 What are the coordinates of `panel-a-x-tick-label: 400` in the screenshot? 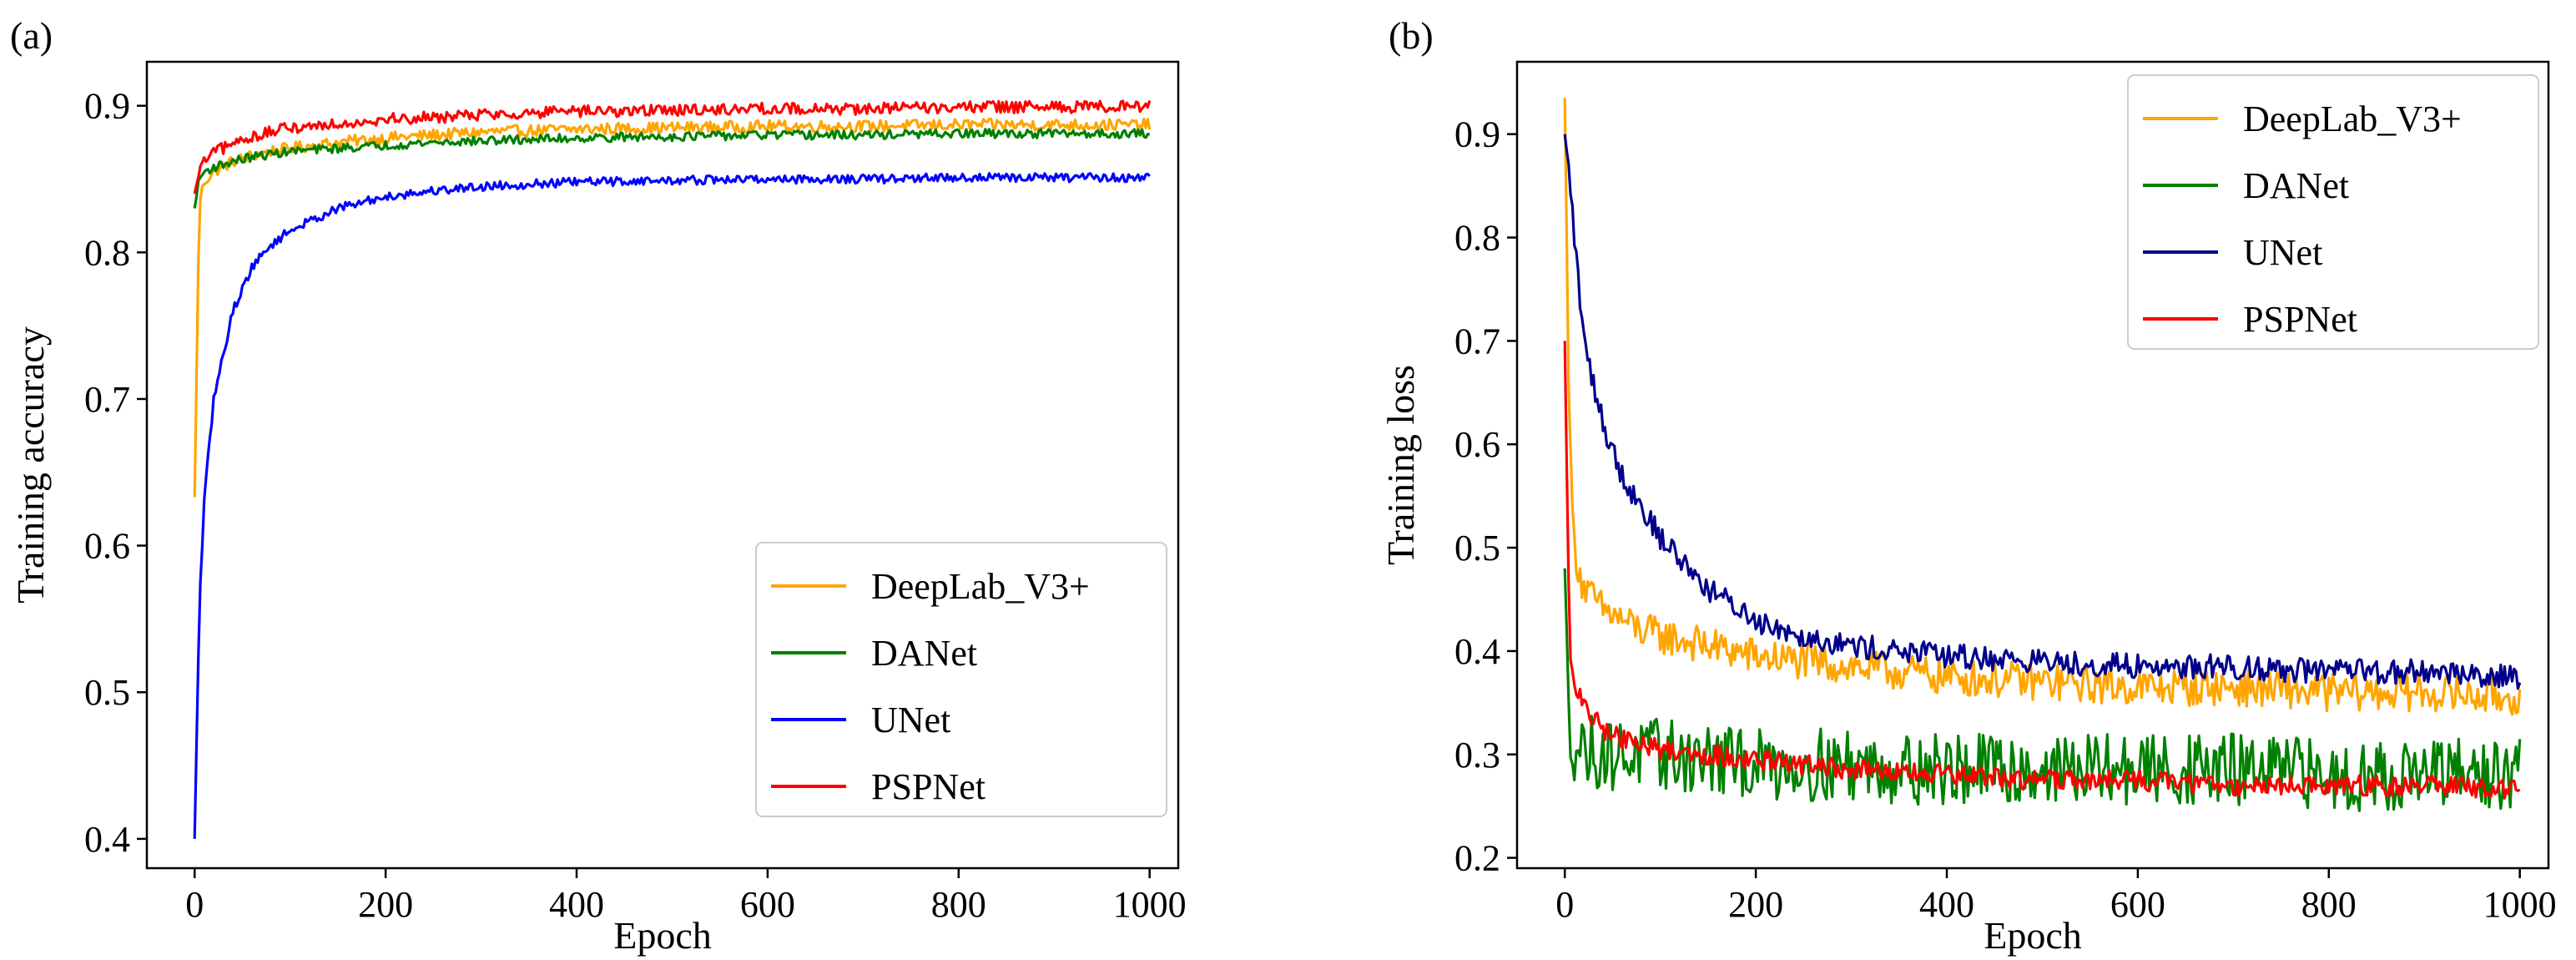 It's located at (576, 904).